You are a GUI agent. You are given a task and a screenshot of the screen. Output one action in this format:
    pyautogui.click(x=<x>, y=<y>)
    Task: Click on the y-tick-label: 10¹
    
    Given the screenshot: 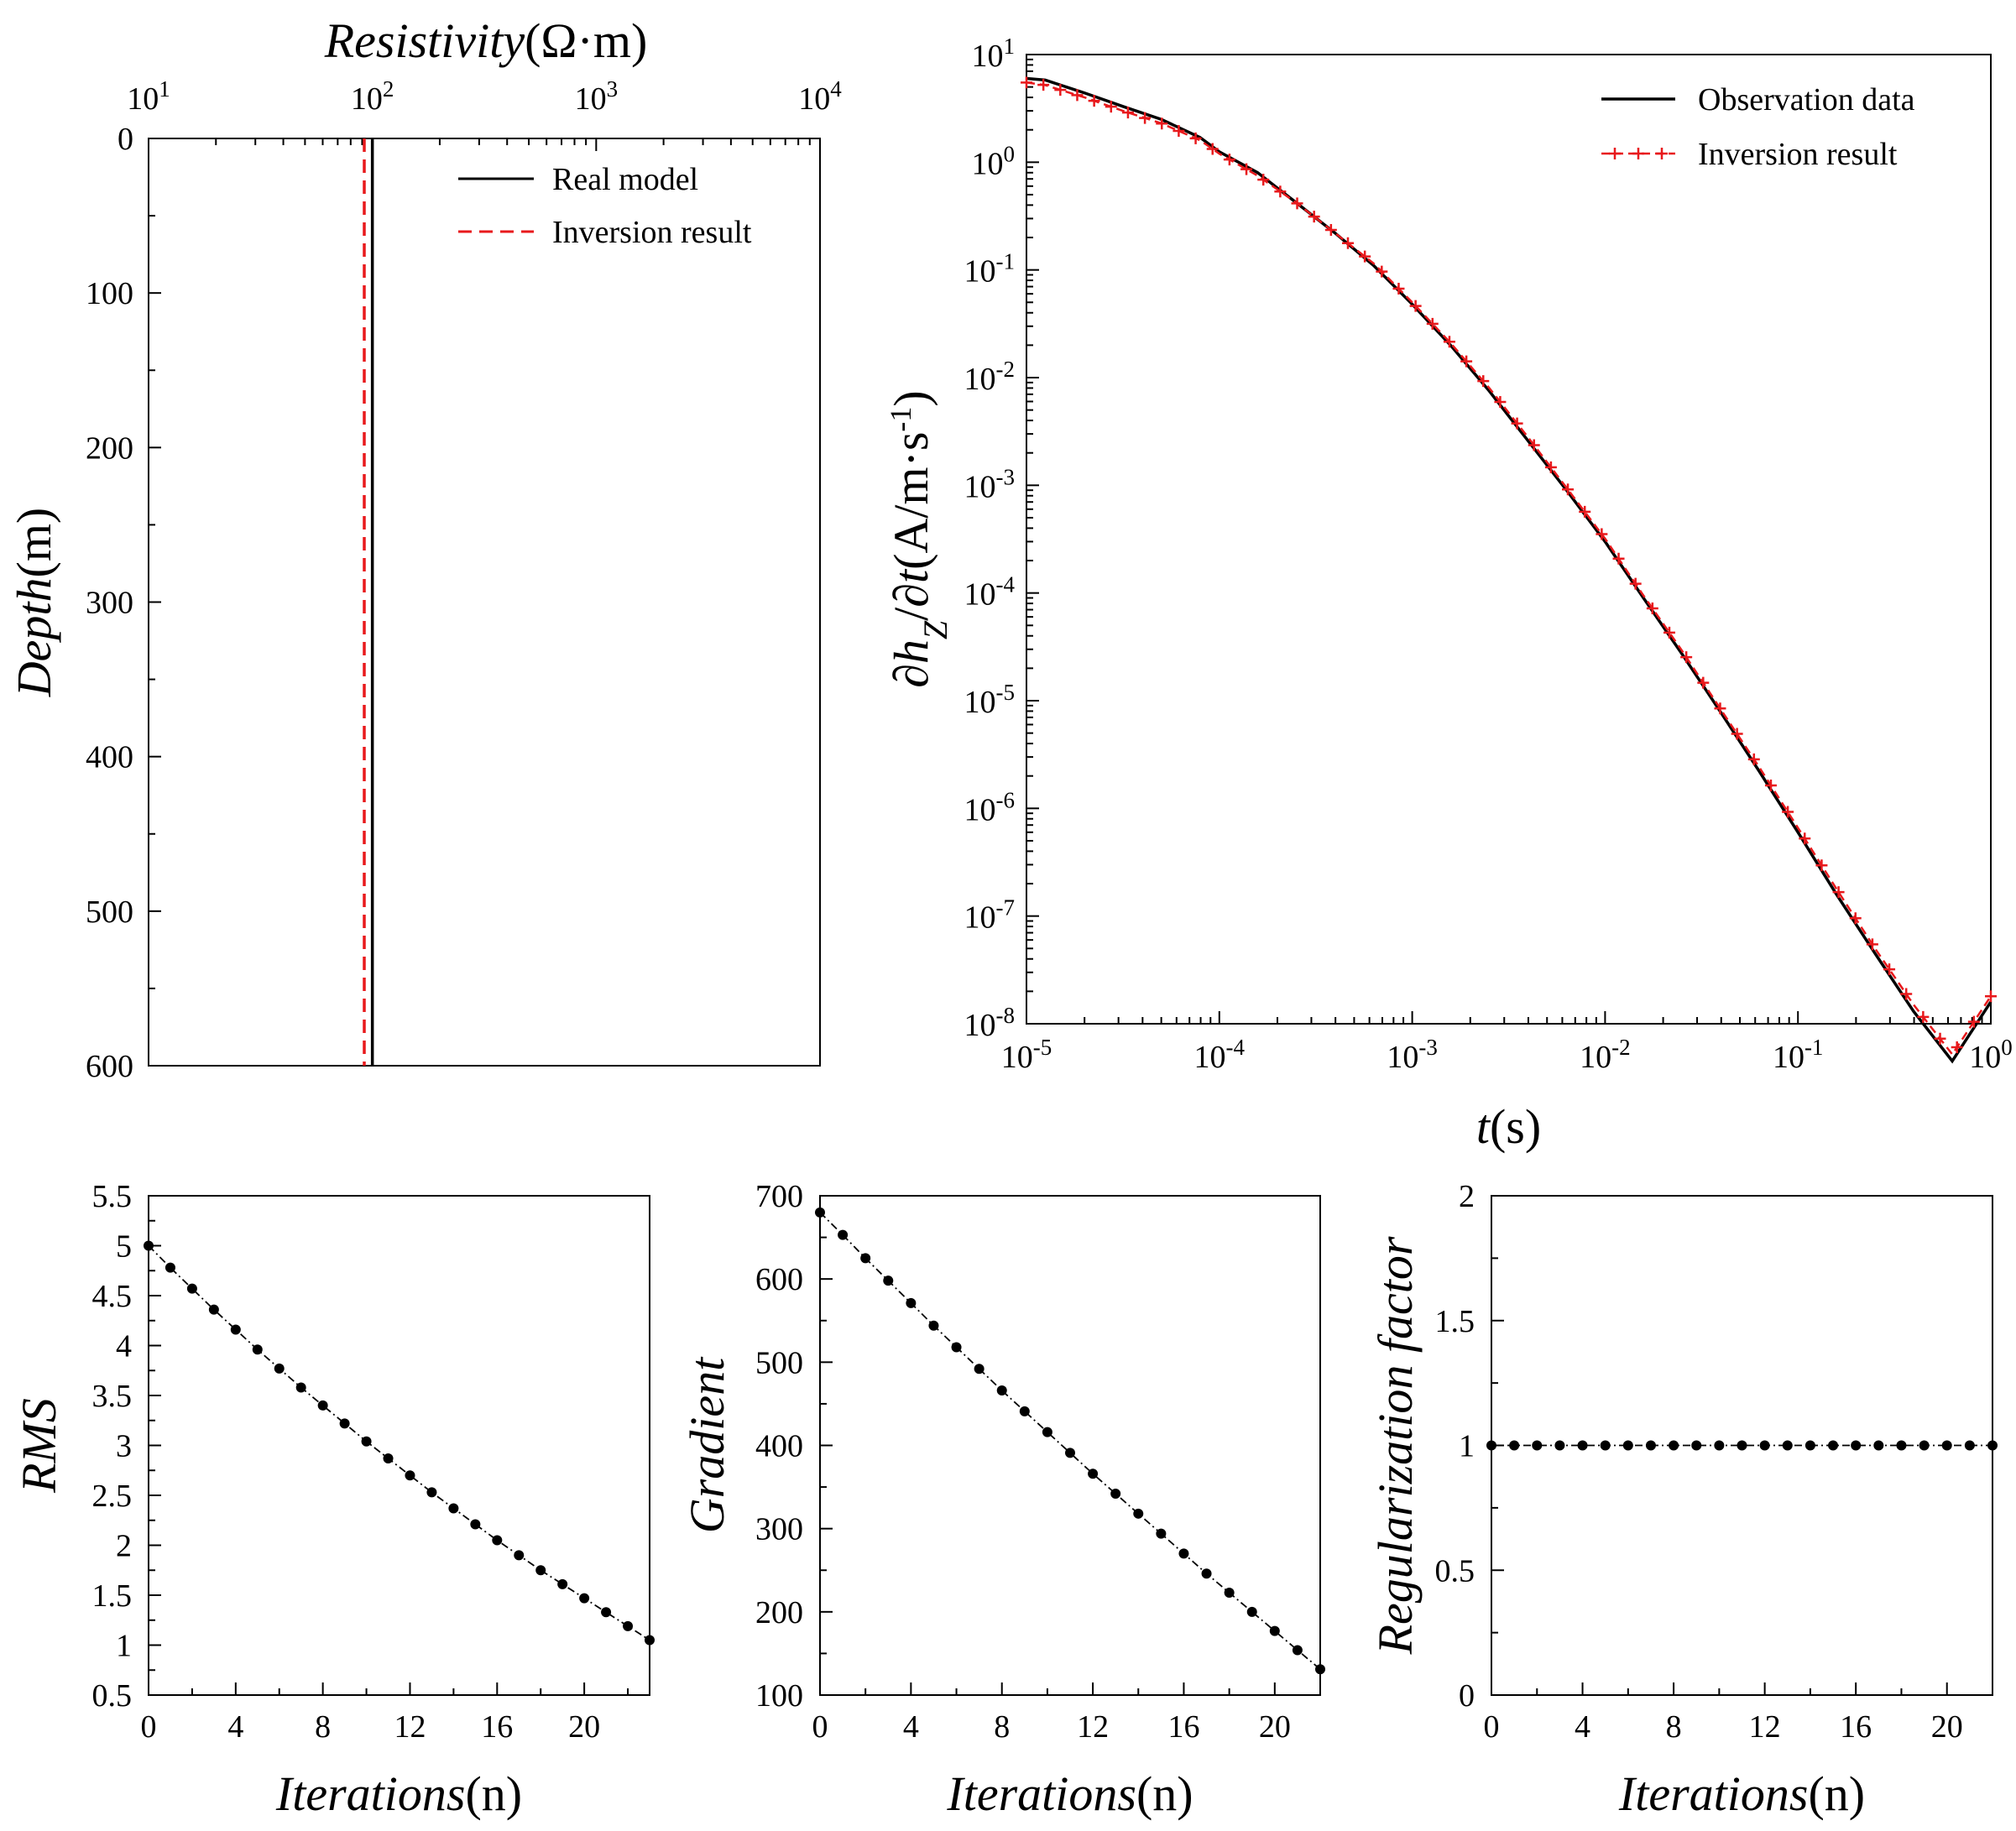 What is the action you would take?
    pyautogui.click(x=994, y=54)
    